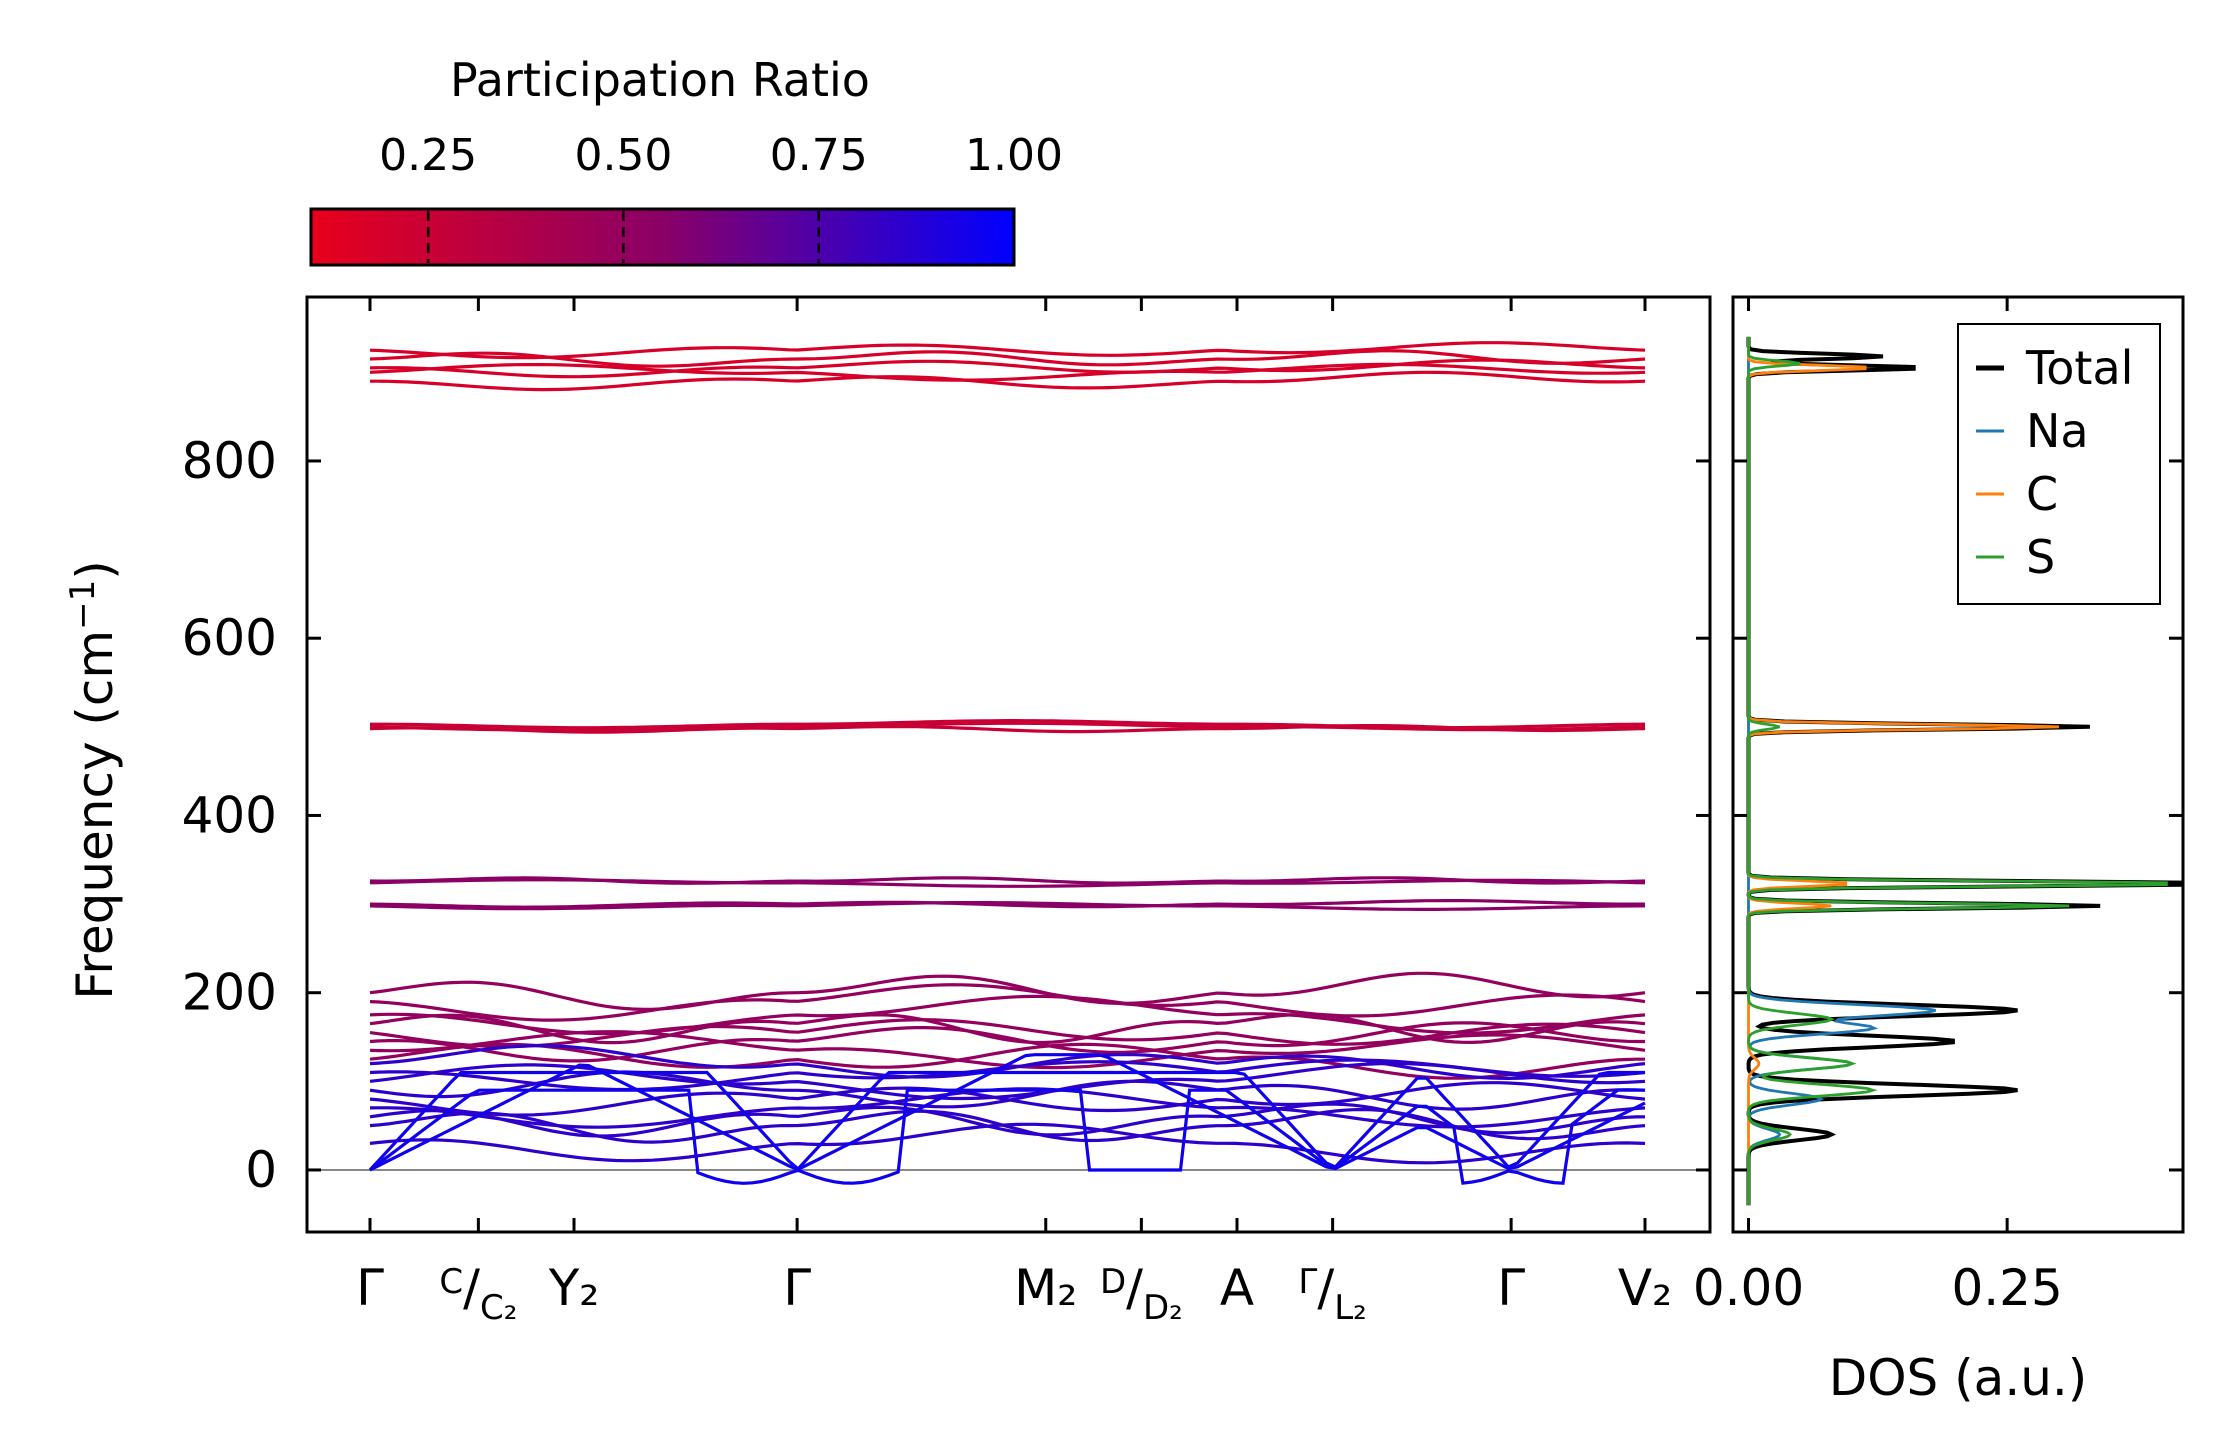 The height and width of the screenshot is (1455, 2222). Describe the element at coordinates (93, 780) in the screenshot. I see `y-axis-label: Frequency (cm−1)` at that location.